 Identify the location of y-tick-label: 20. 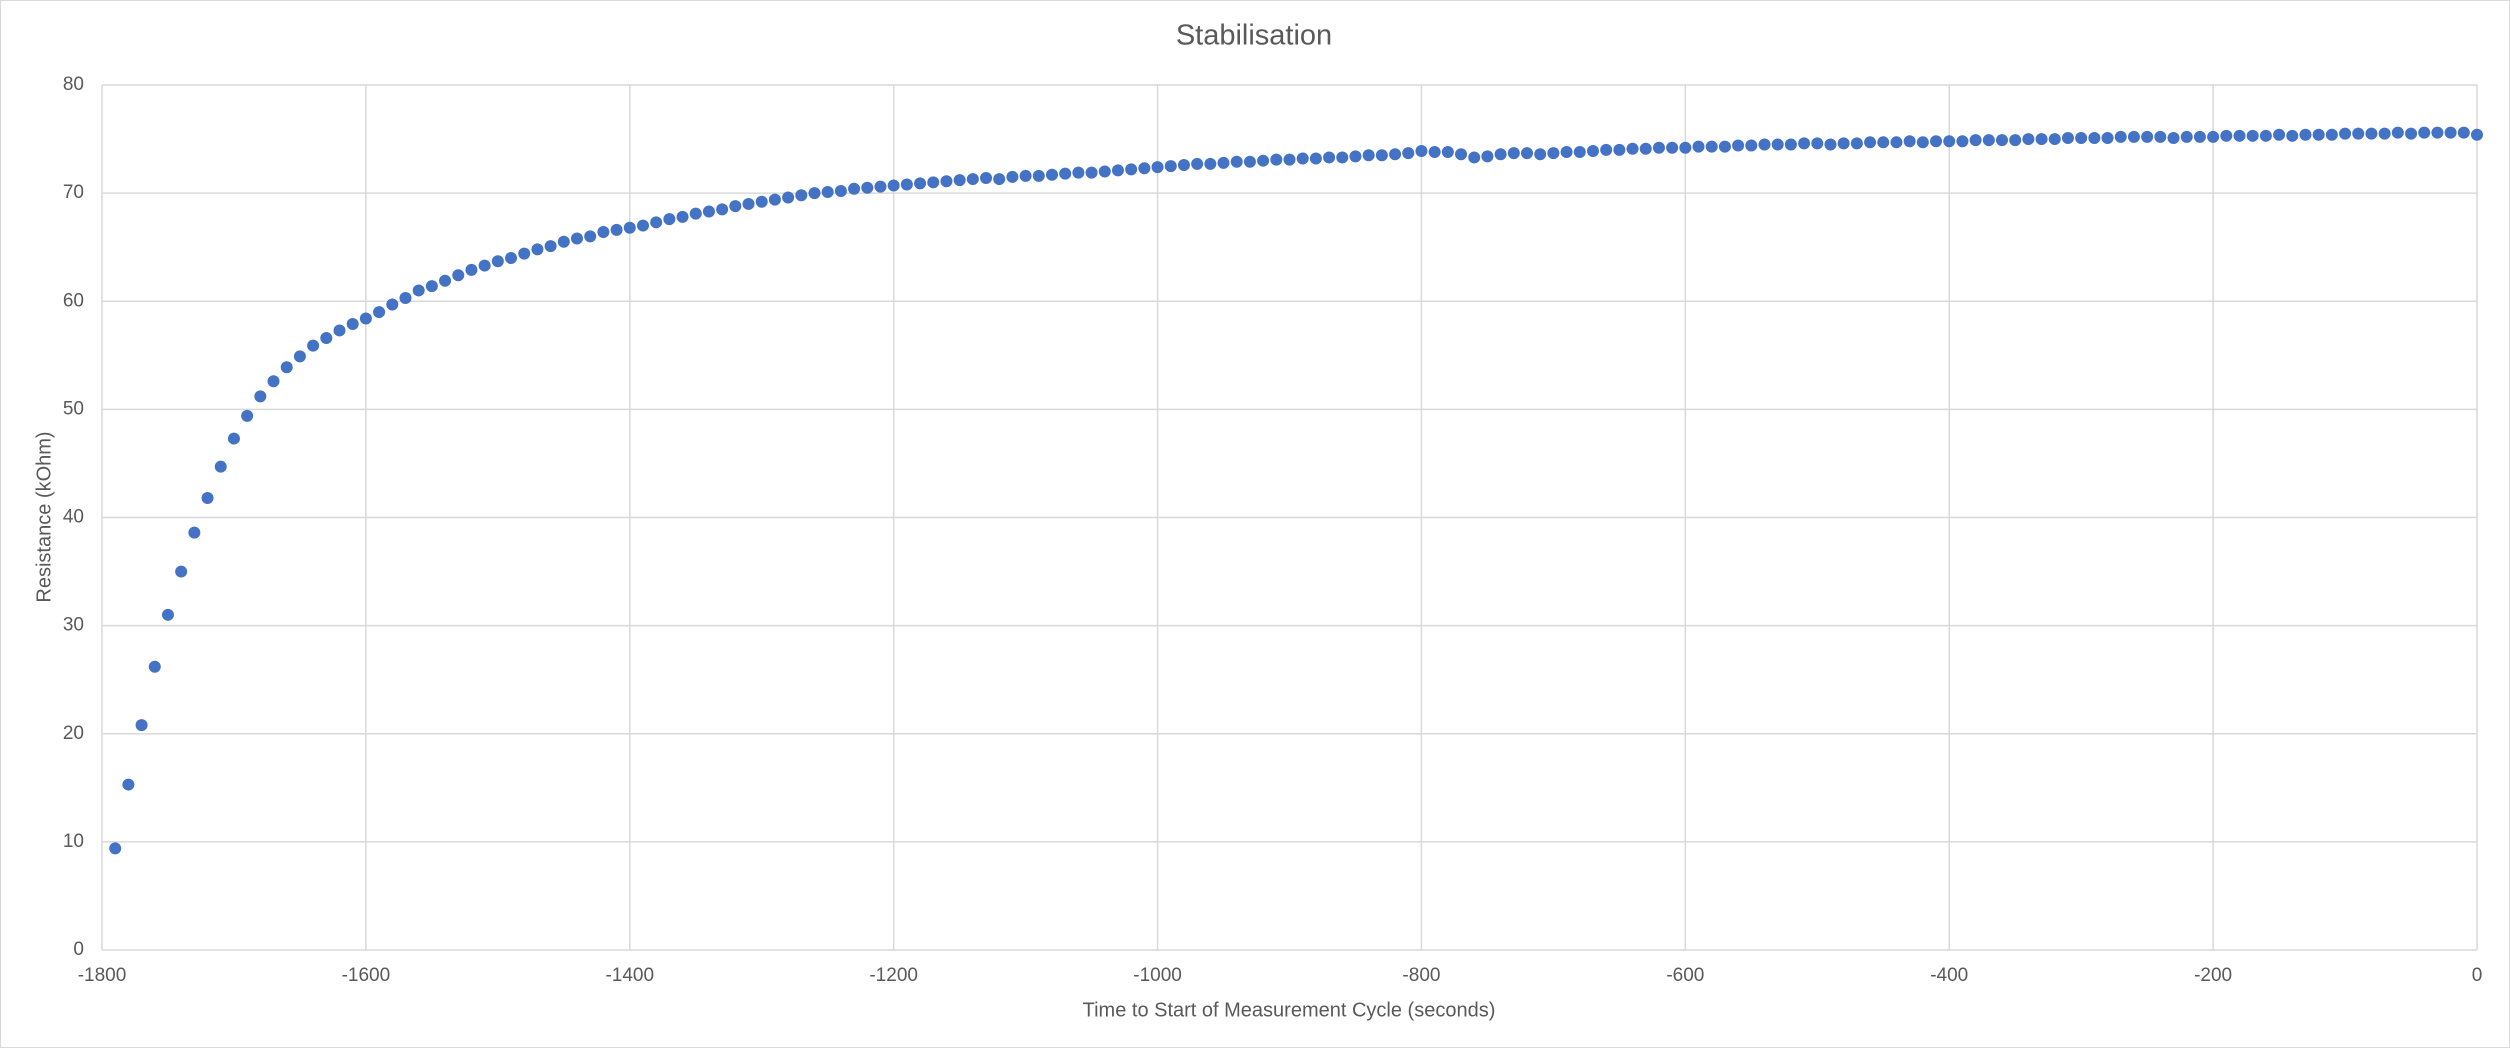
(73, 733).